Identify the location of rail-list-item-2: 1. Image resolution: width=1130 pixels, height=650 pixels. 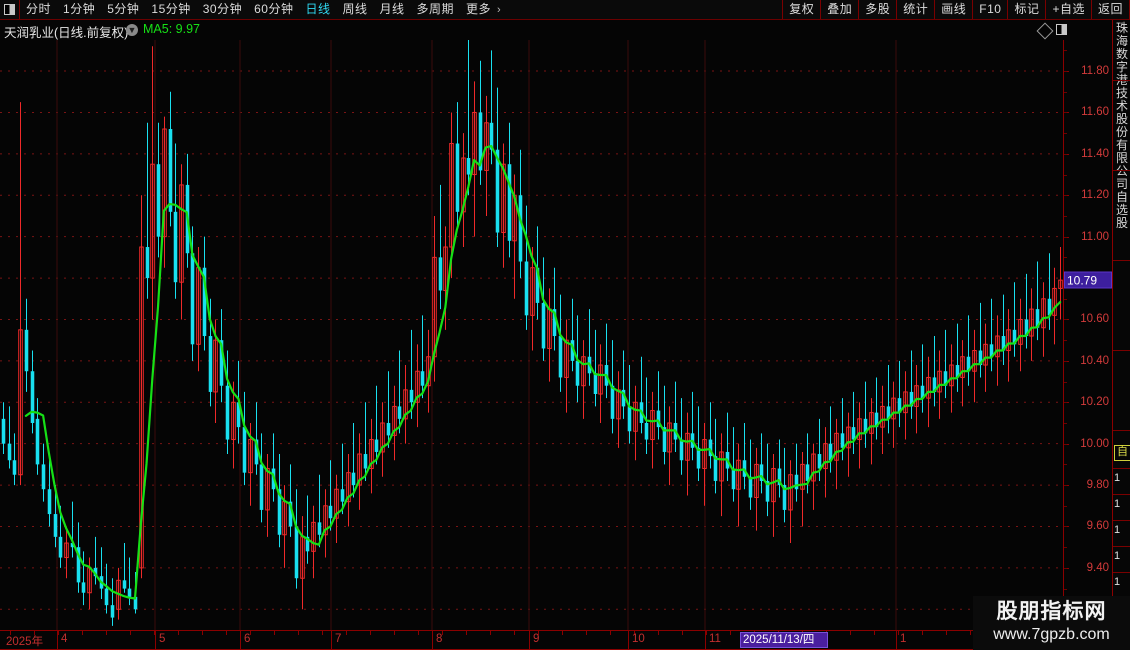
(1117, 530).